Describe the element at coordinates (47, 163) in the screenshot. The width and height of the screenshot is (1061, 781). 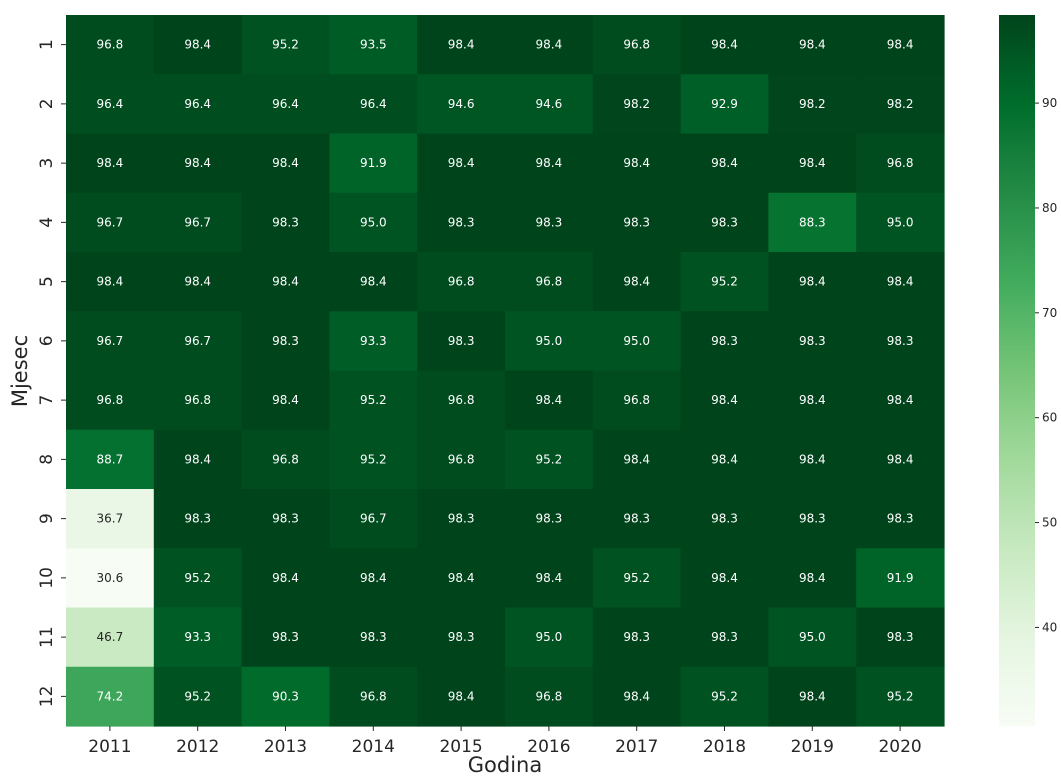
I see `y-tick-label: 3` at that location.